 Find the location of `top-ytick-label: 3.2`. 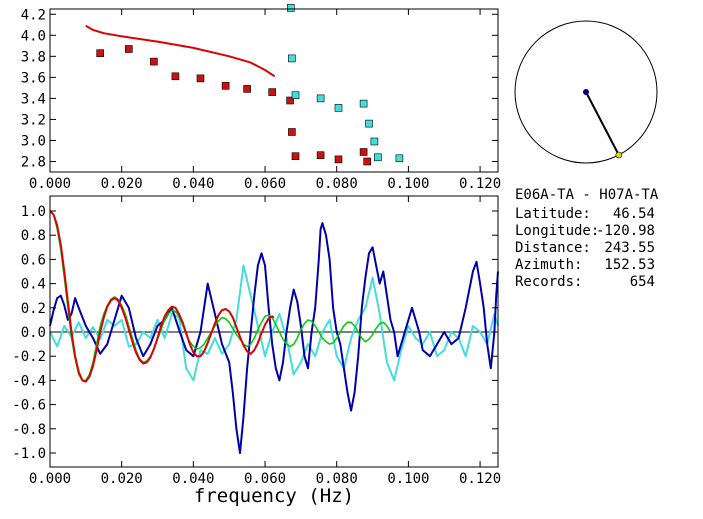

top-ytick-label: 3.2 is located at coordinates (33, 120).